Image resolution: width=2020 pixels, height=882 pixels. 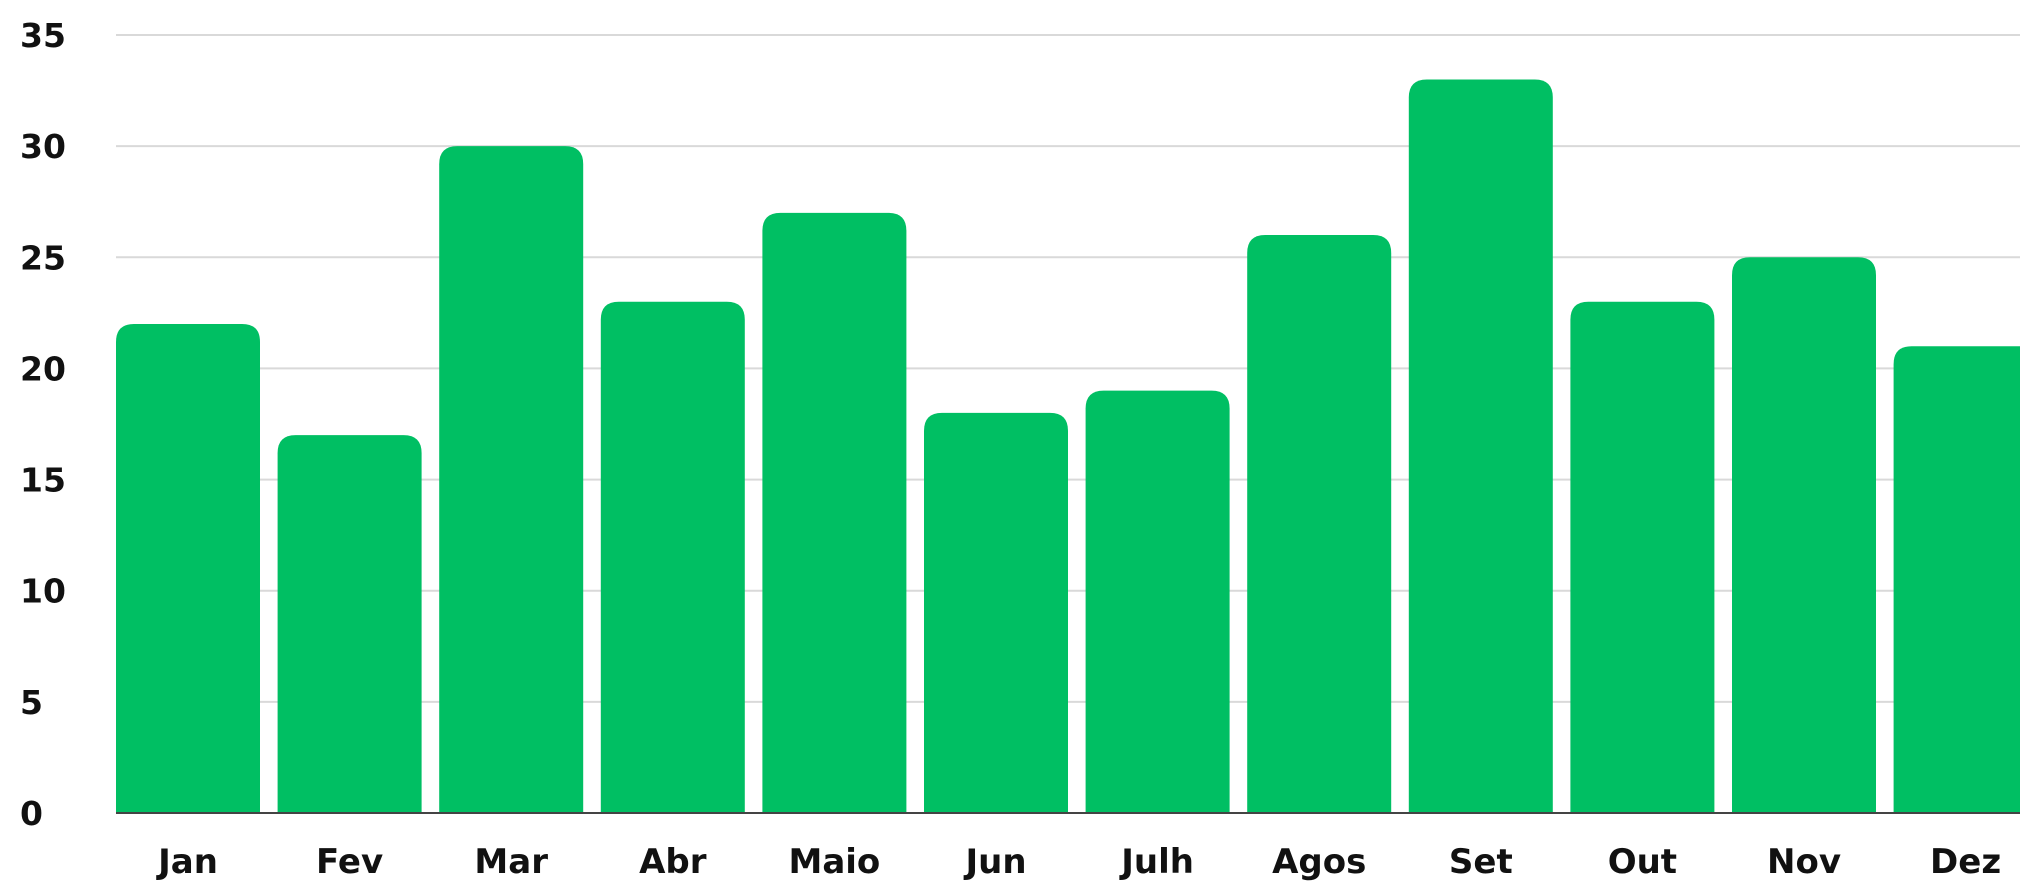 I want to click on y-tick-label: 25, so click(x=43, y=257).